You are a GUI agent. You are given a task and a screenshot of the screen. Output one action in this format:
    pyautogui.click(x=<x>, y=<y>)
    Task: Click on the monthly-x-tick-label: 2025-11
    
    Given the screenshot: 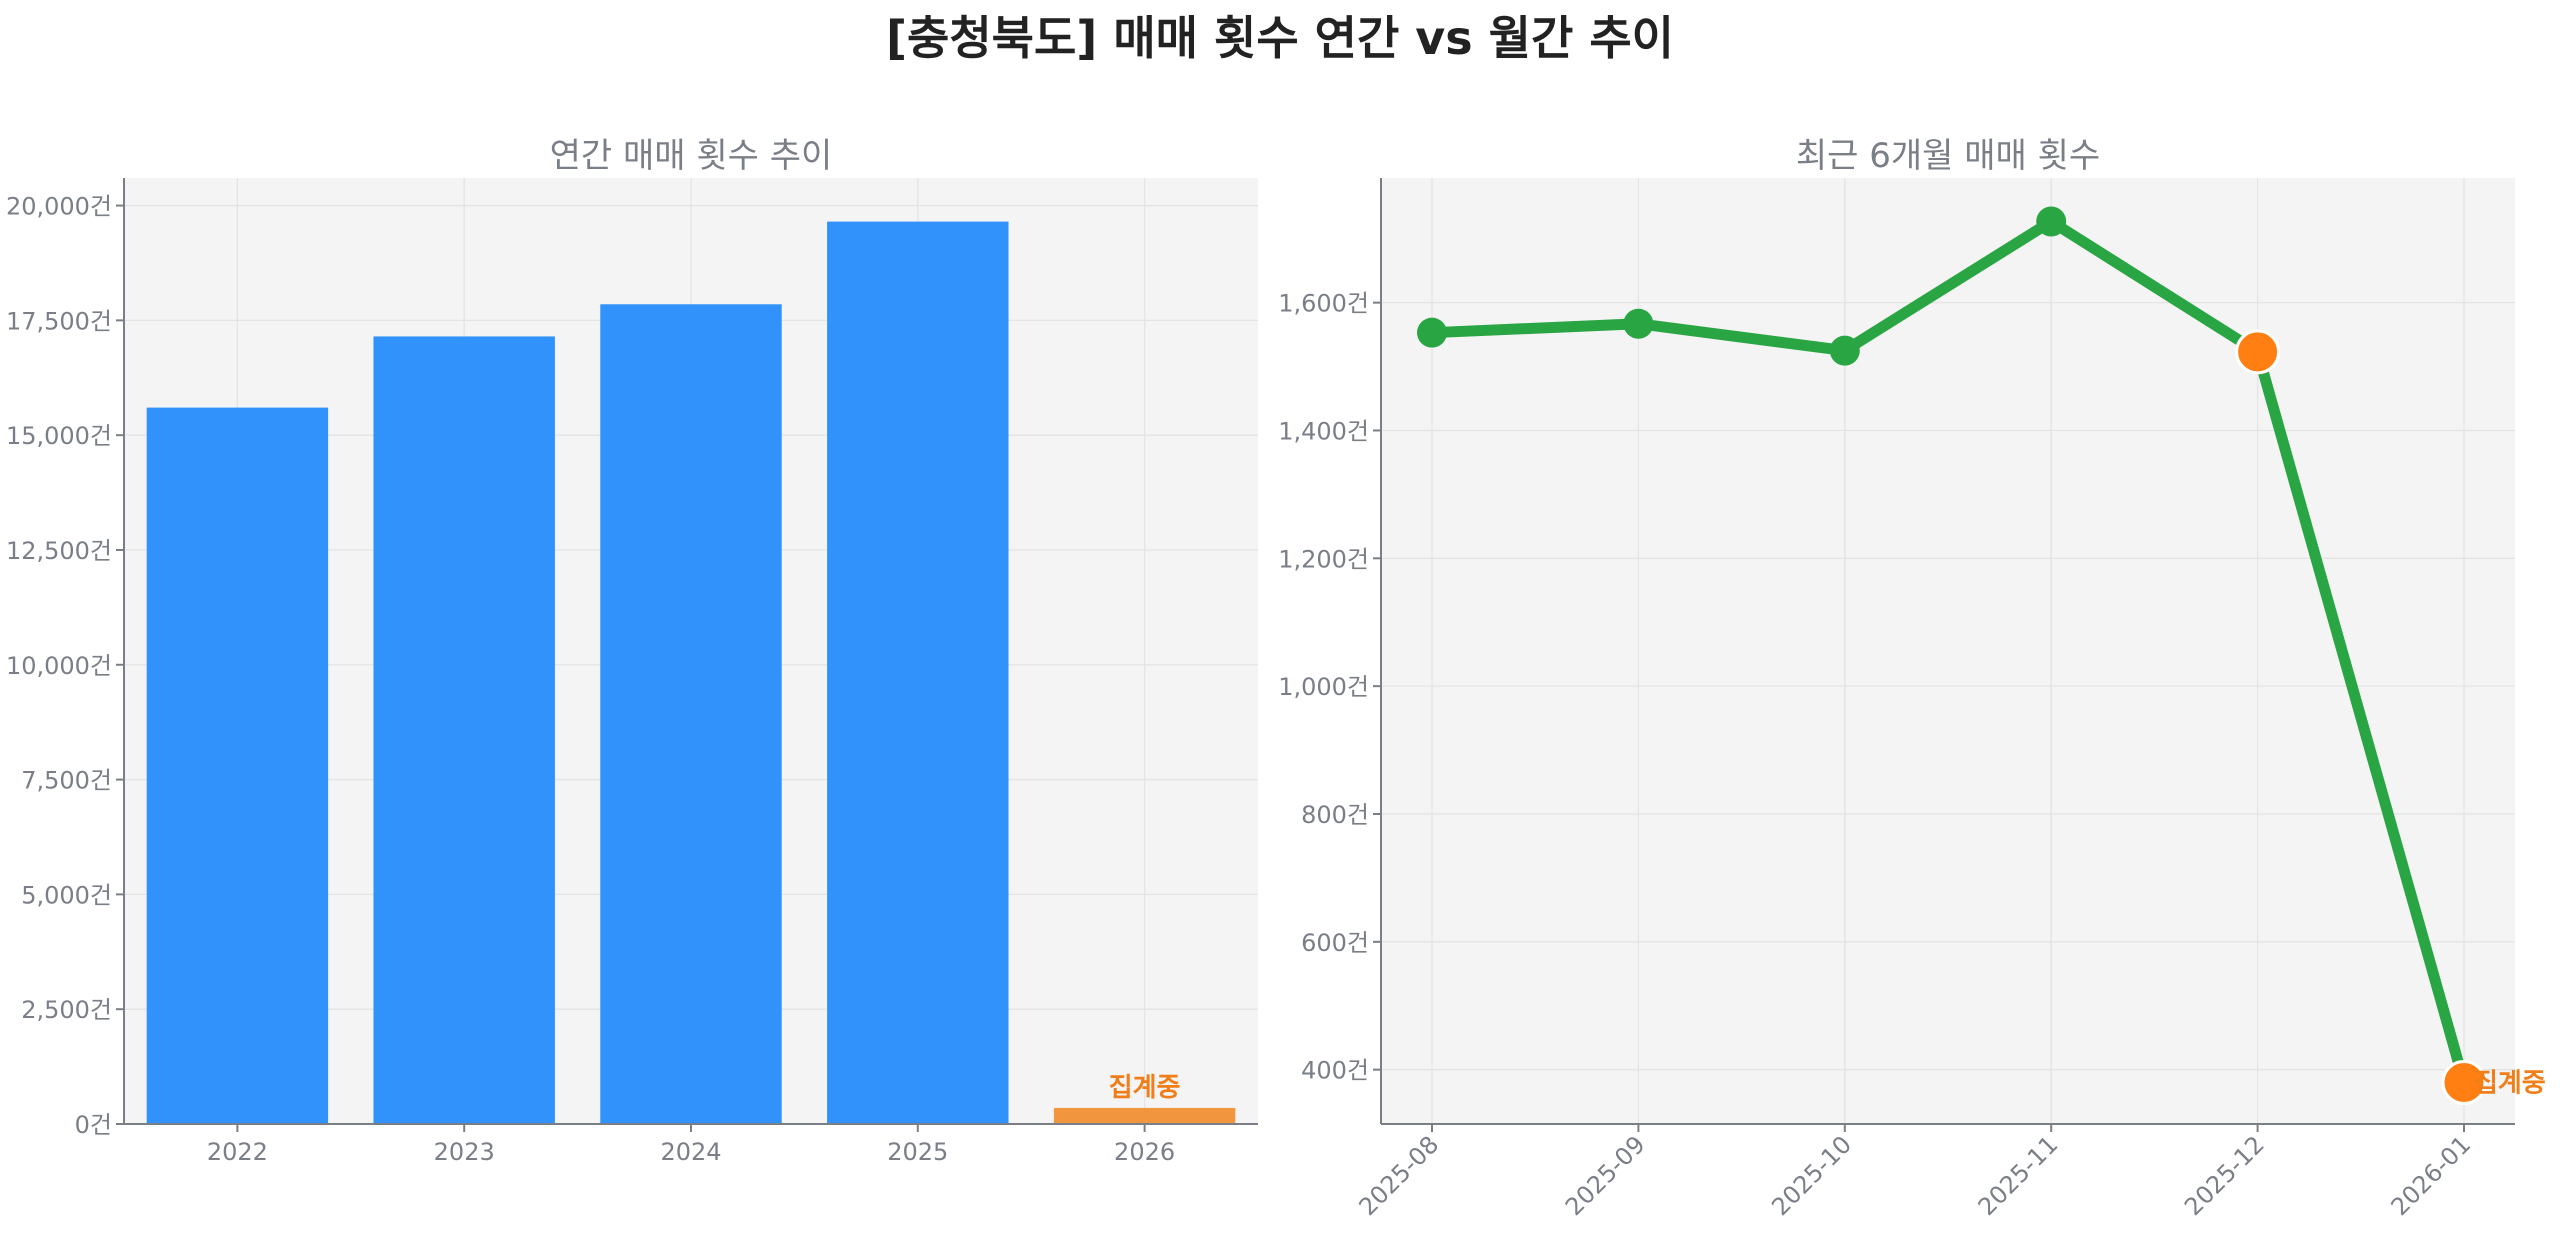 What is the action you would take?
    pyautogui.click(x=2018, y=1175)
    